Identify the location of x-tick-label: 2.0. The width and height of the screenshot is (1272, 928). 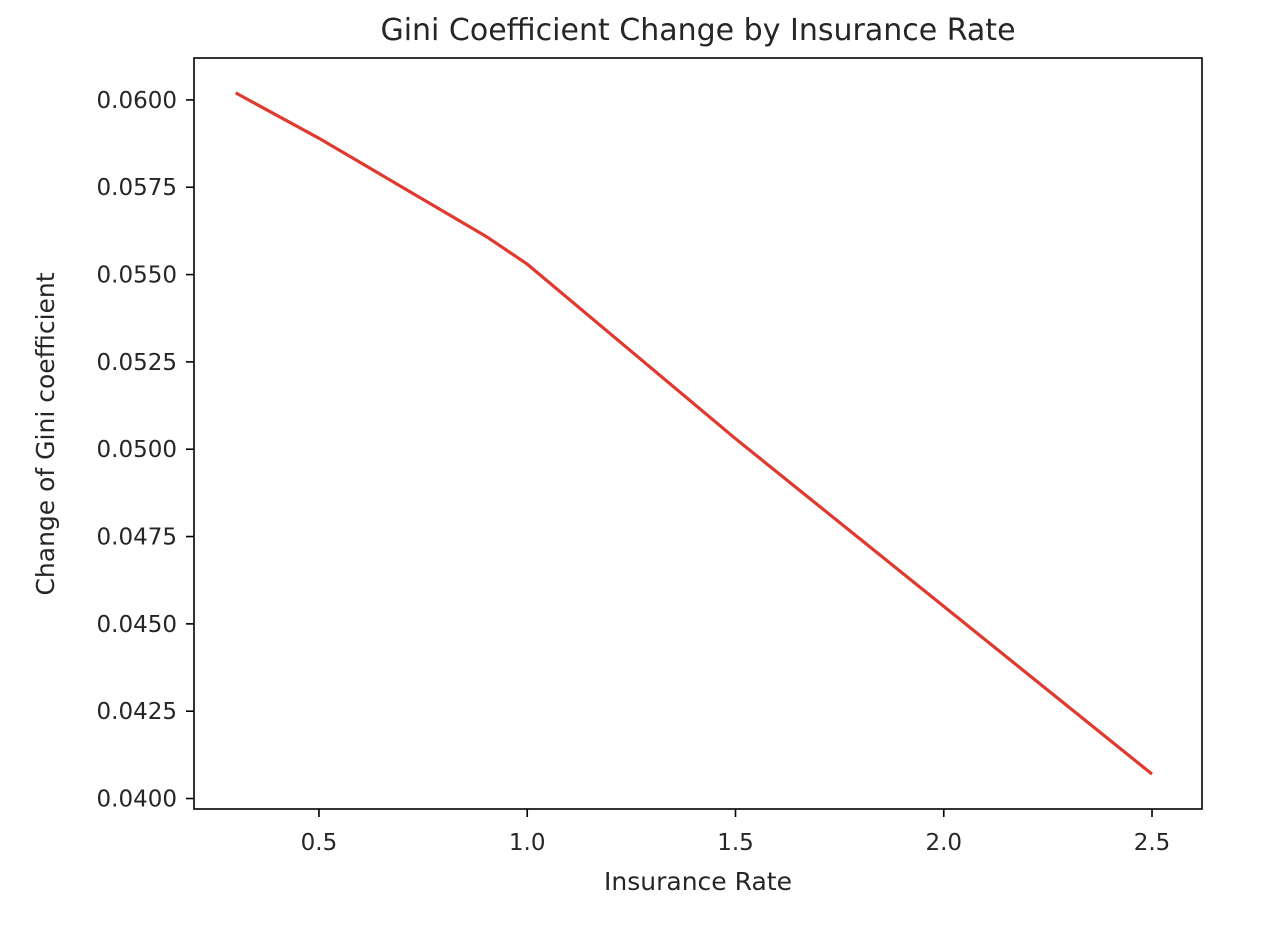
(943, 843).